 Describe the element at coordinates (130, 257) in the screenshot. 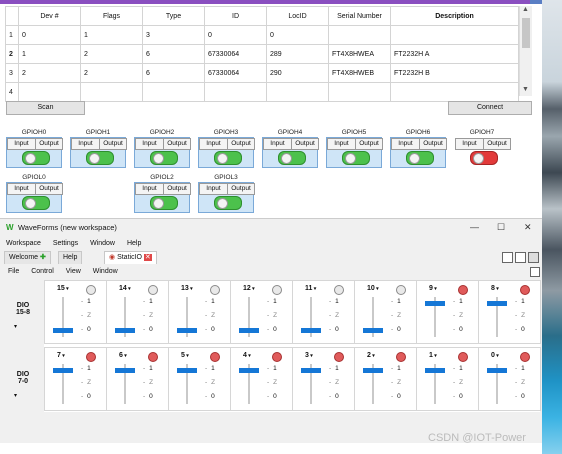

I see `tab-staticio: ◉ StaticIO ✕` at that location.